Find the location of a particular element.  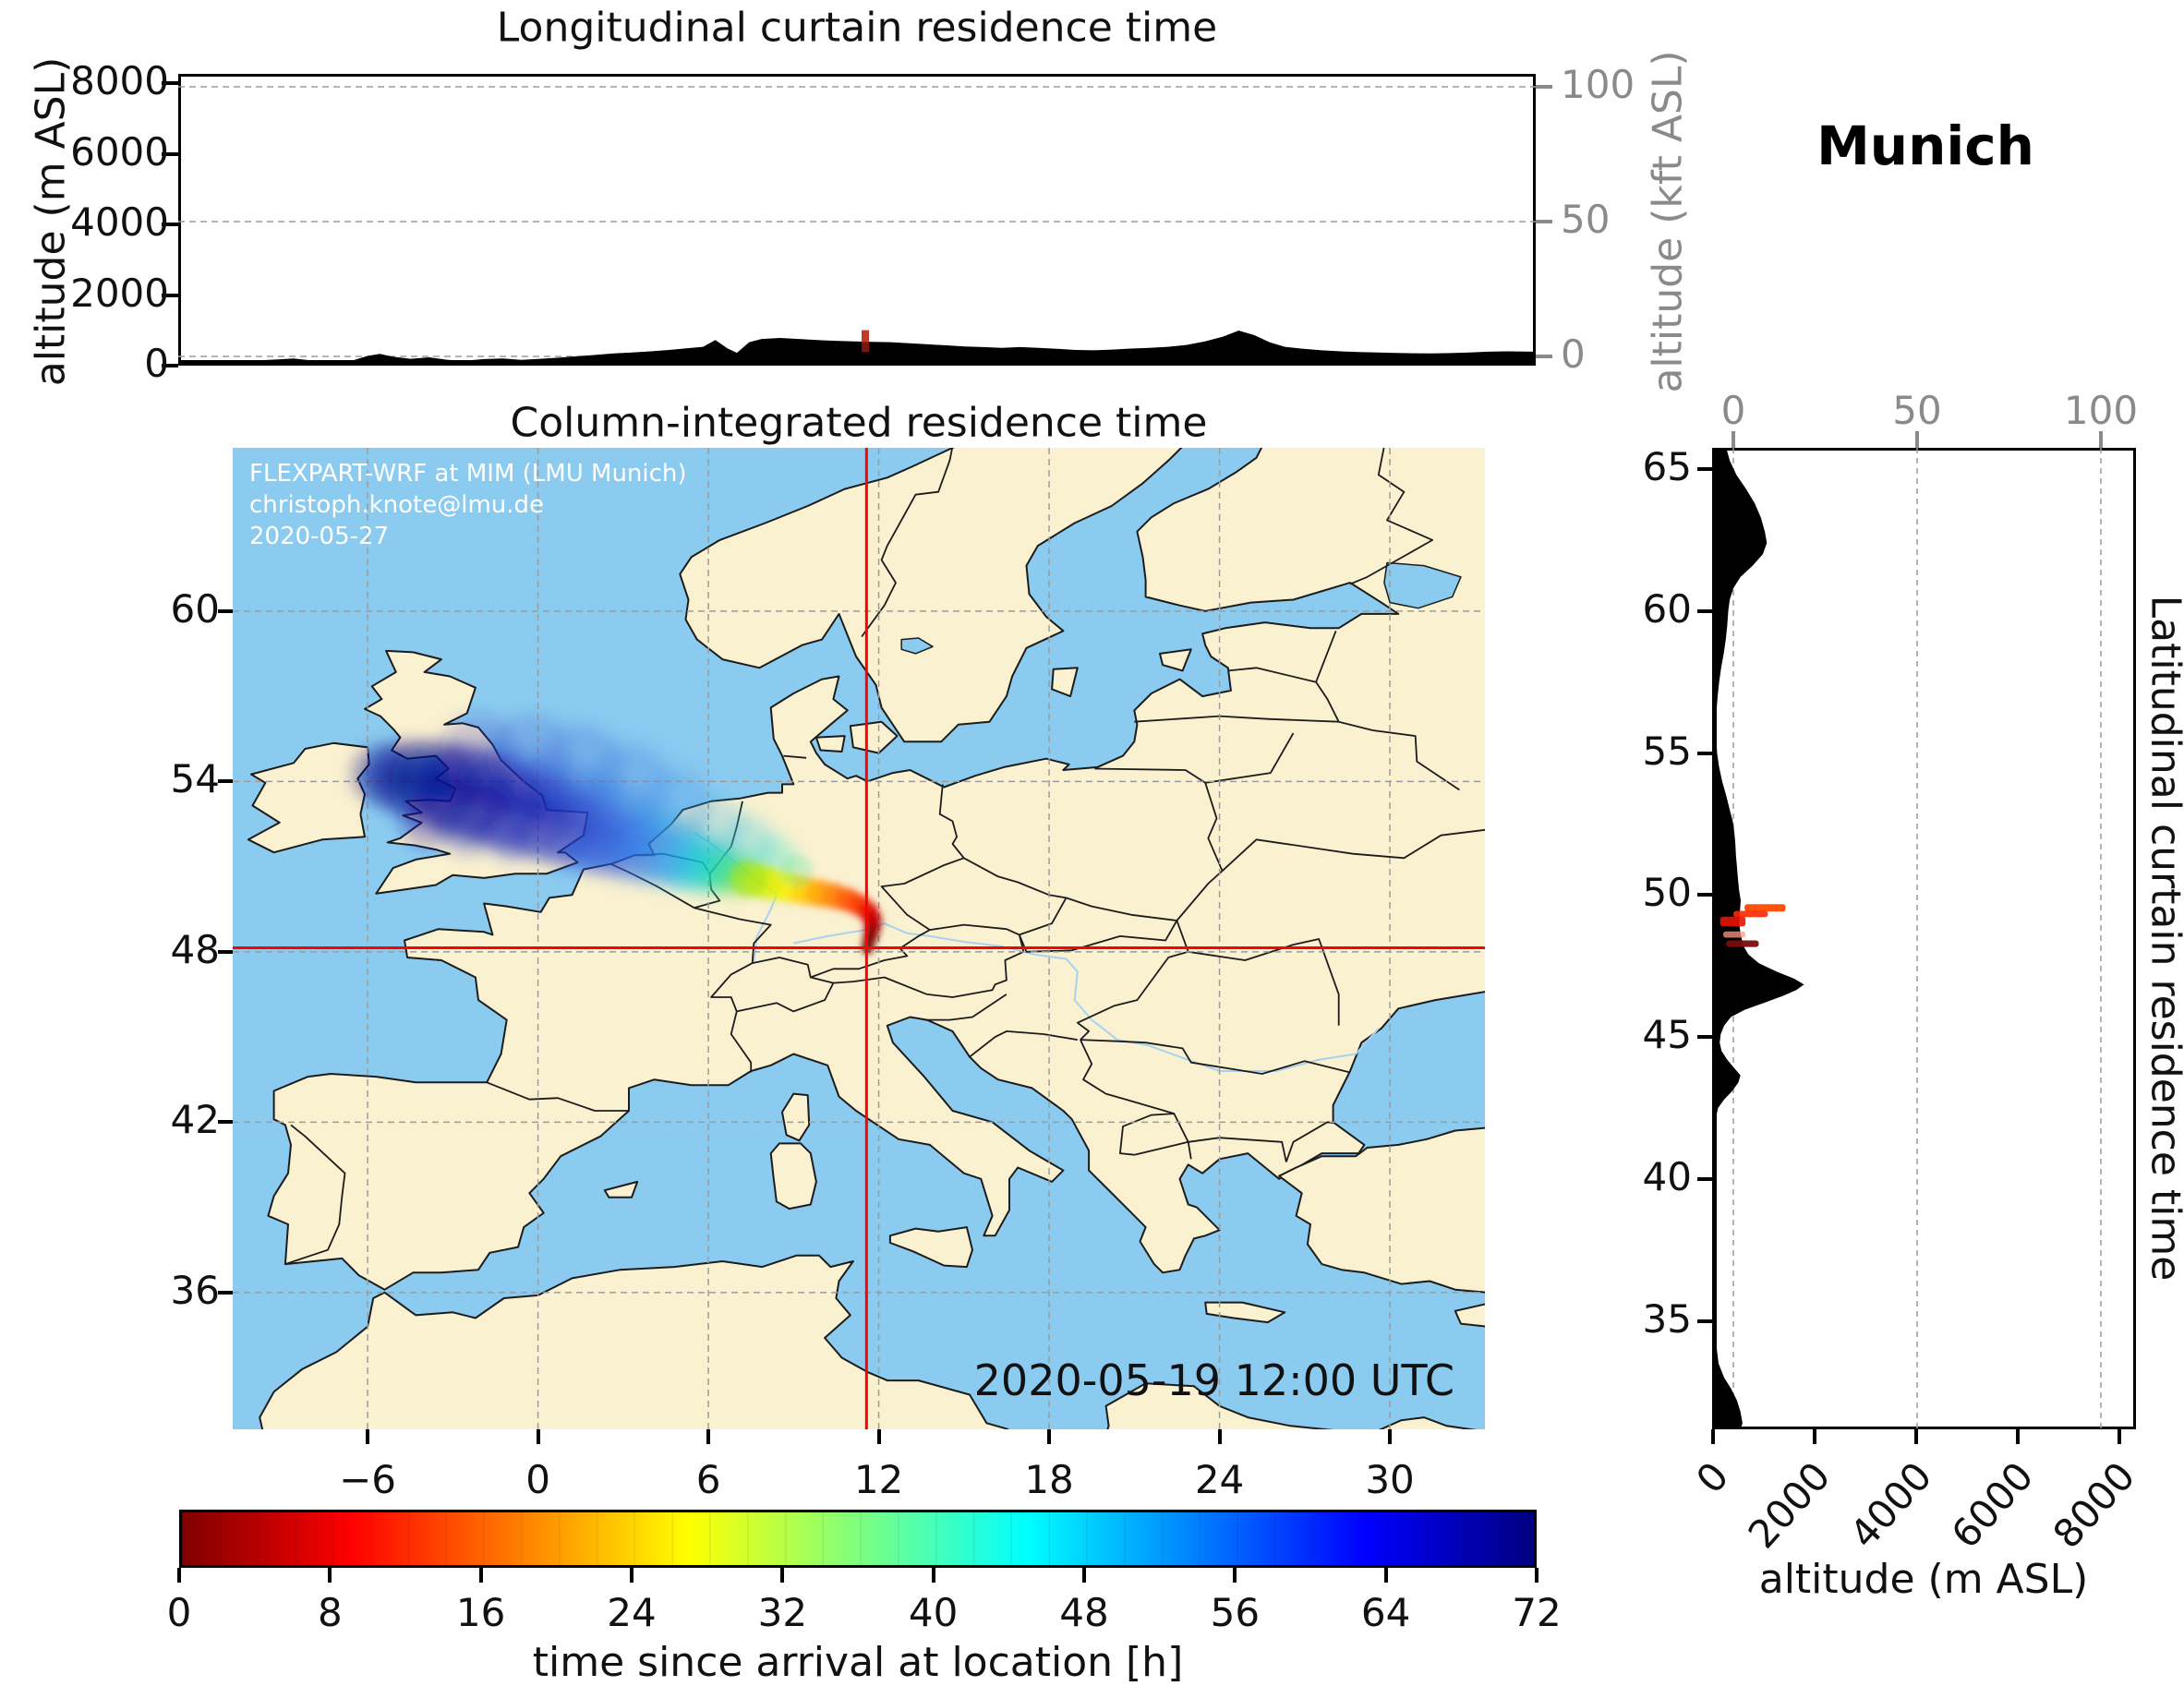

latitude-tick-label: 60 is located at coordinates (195, 608).